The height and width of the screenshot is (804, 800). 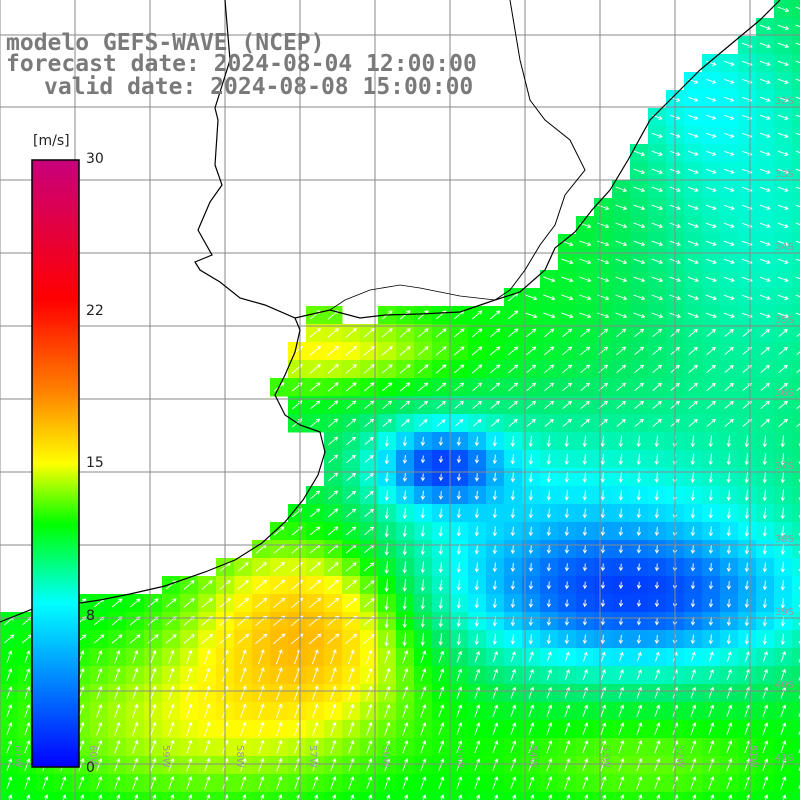 What do you see at coordinates (55, 463) in the screenshot?
I see `colorbar` at bounding box center [55, 463].